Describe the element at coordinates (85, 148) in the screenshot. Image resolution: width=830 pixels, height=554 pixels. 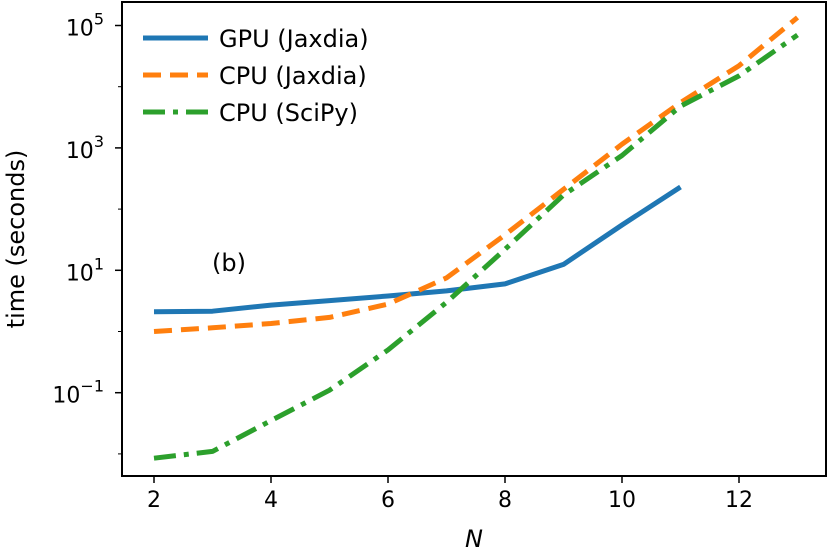
I see `y-tick-label: 10³` at that location.